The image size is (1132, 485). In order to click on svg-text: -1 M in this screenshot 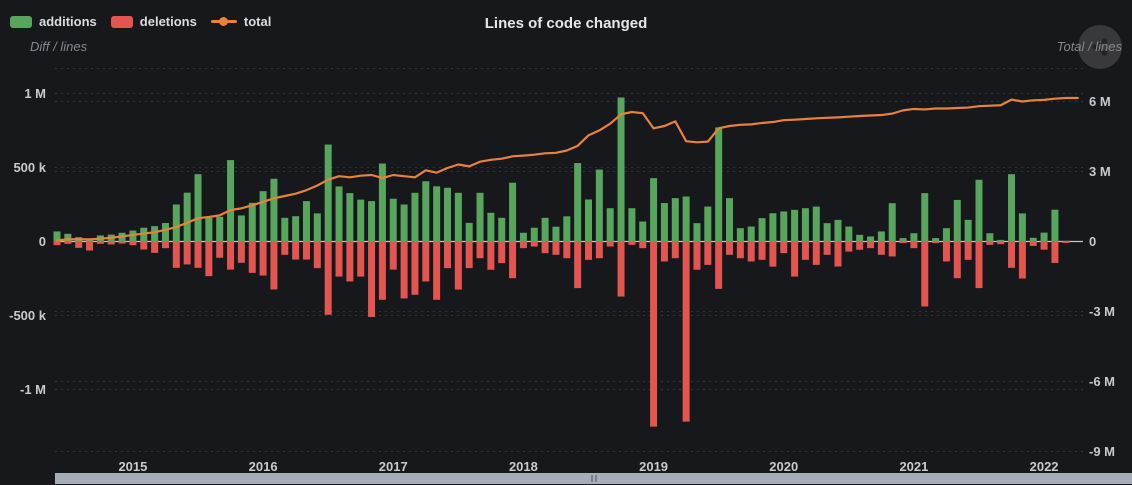, I will do `click(33, 389)`.